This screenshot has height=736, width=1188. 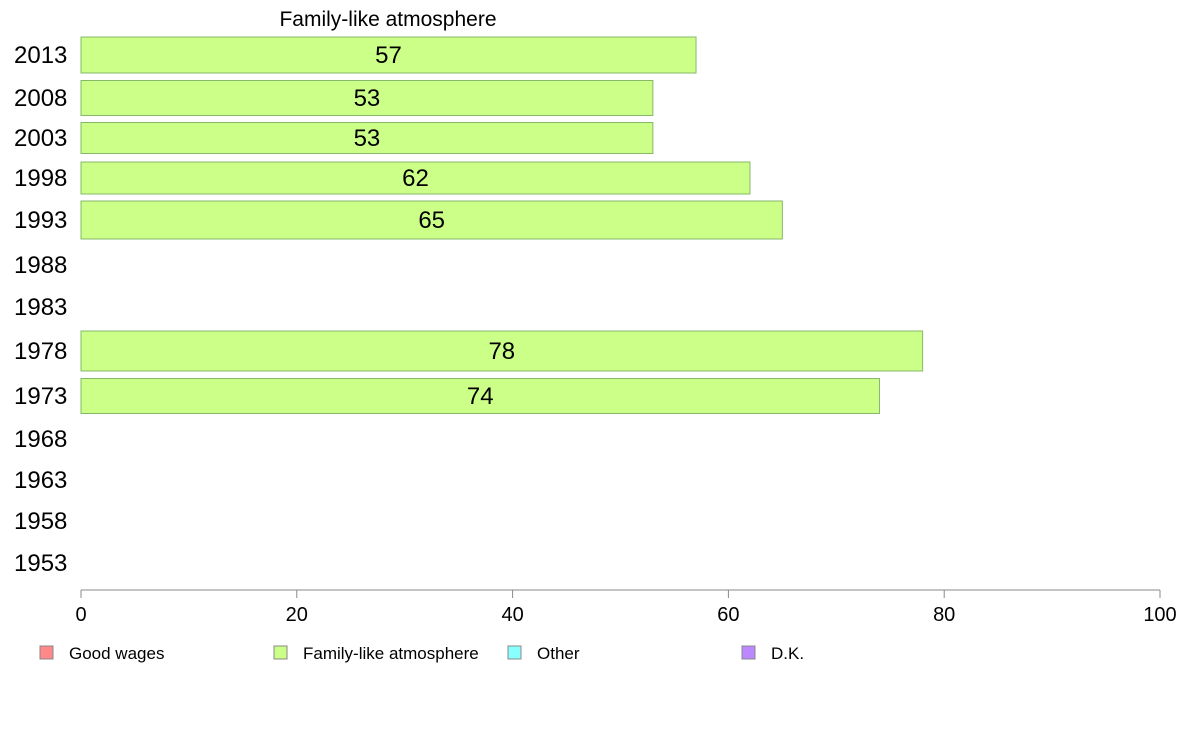 I want to click on bar-2013, so click(x=388, y=55).